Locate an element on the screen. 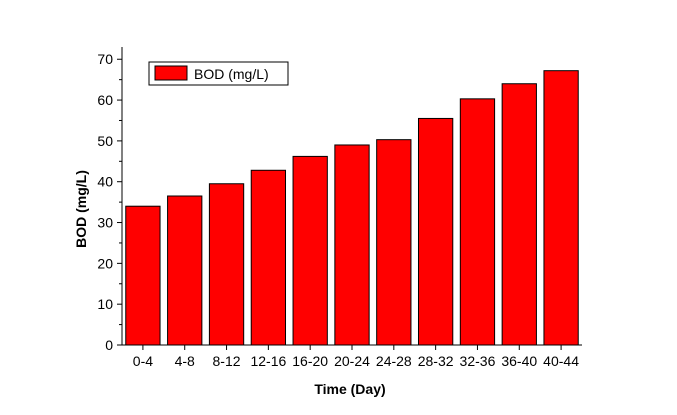  y-axis-title: BOD (mg/L) is located at coordinates (81, 209).